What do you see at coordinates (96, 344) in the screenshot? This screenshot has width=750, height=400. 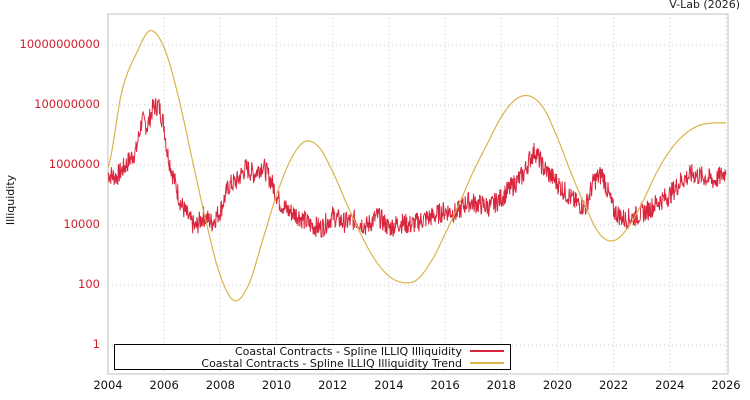 I see `y-tick-label: 1` at bounding box center [96, 344].